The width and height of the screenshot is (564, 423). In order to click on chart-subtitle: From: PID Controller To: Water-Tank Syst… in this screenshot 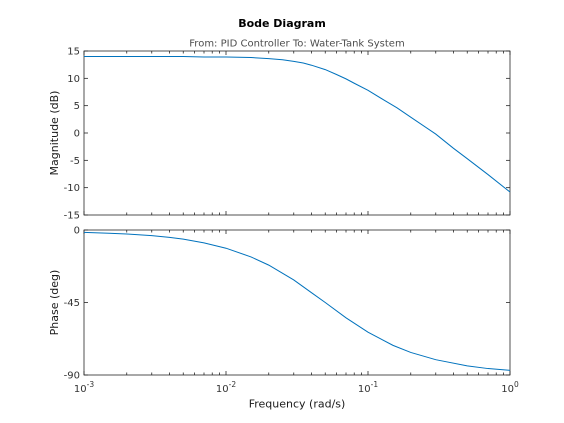, I will do `click(296, 44)`.